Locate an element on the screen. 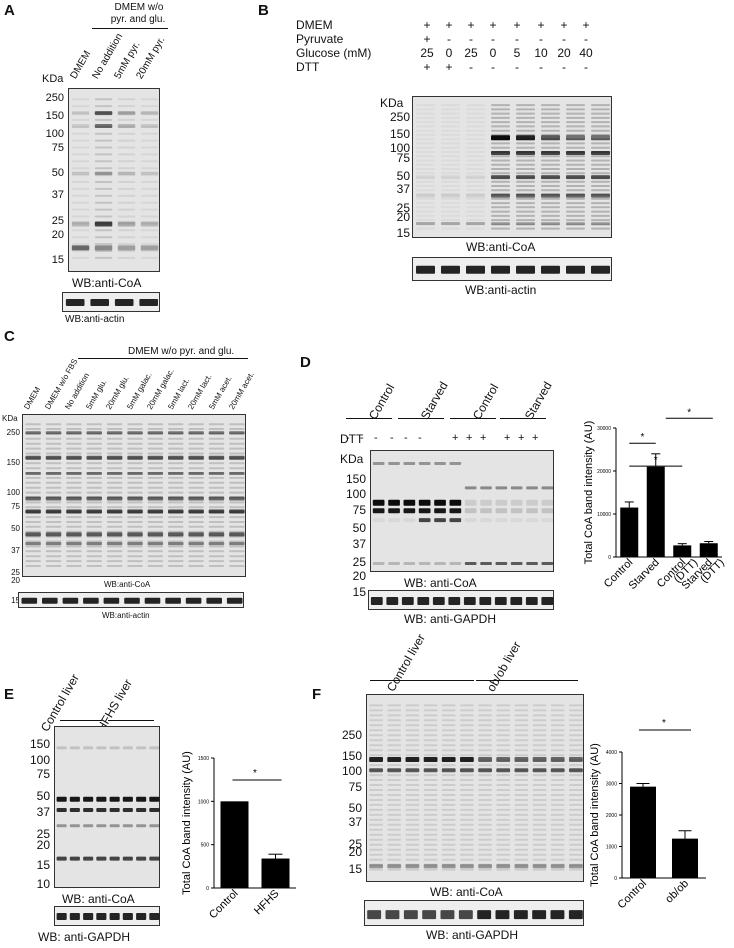 The image size is (734, 948). panel-d-kda-marker: 150 is located at coordinates (355, 479).